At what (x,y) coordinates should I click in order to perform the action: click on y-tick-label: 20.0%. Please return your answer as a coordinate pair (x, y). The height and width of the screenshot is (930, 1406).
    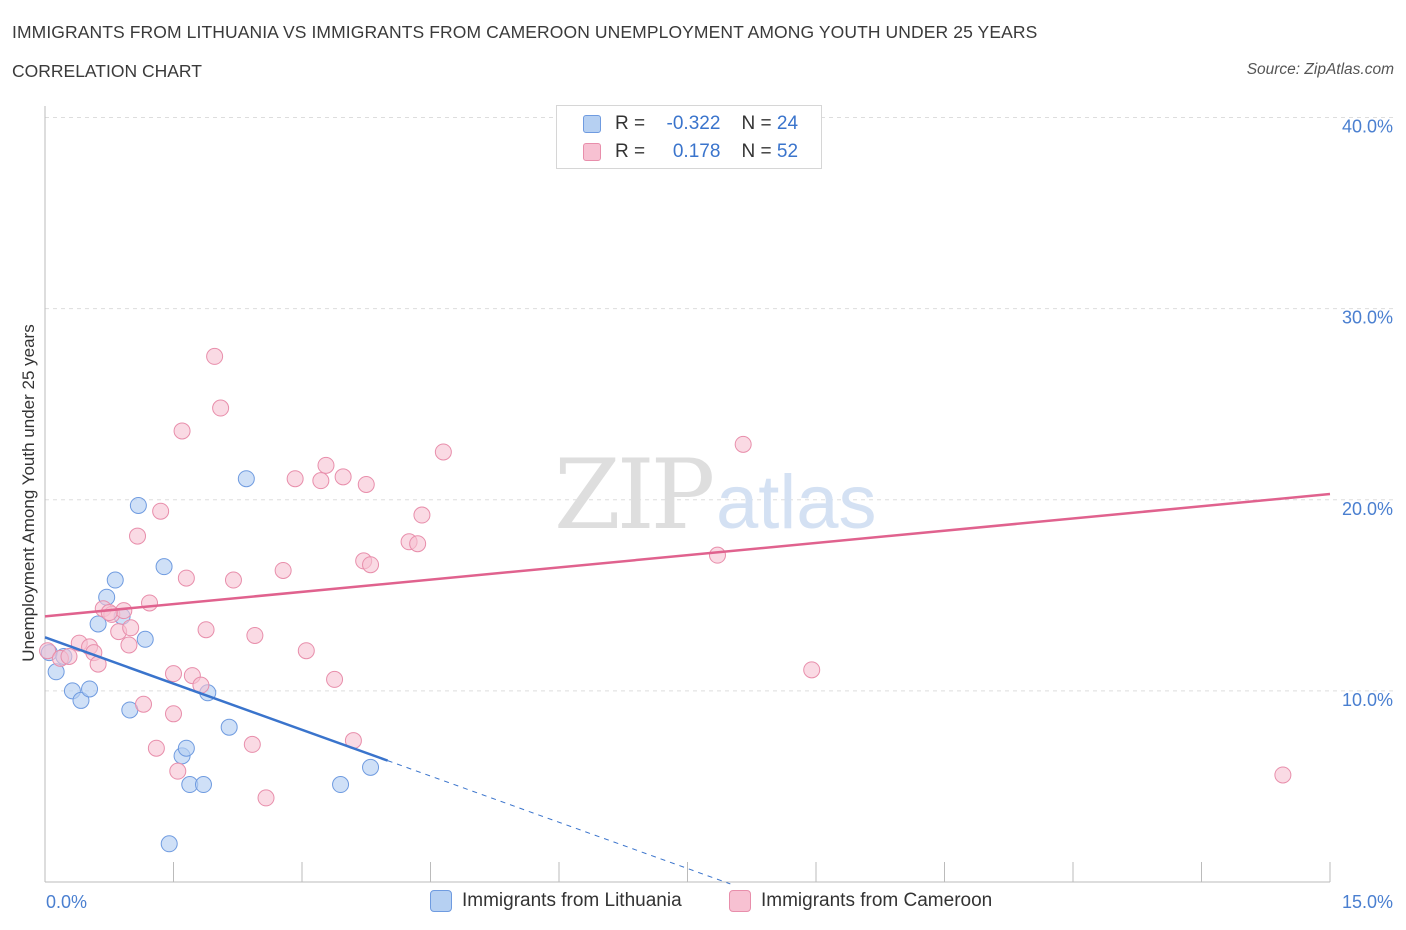
    Looking at the image, I should click on (1367, 509).